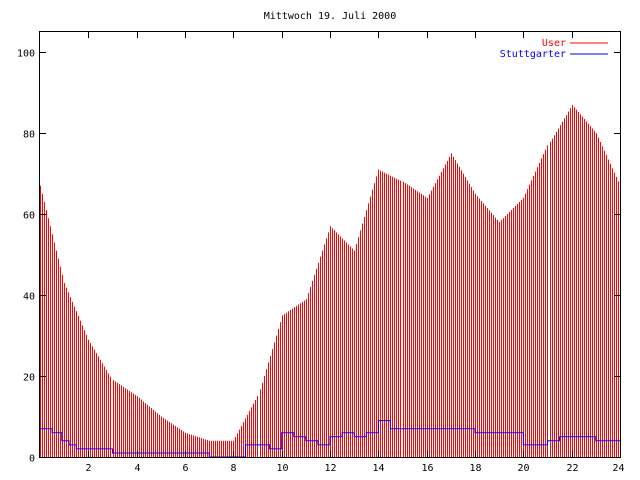 The width and height of the screenshot is (640, 480). What do you see at coordinates (29, 297) in the screenshot?
I see `y-tick-label: 40` at bounding box center [29, 297].